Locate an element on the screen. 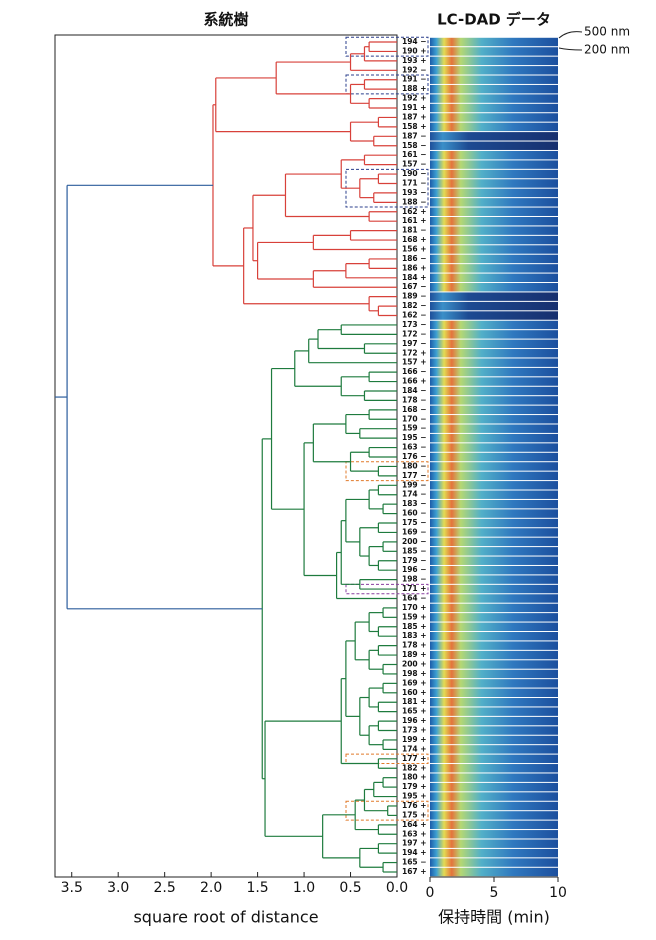 This screenshot has width=656, height=940. leaf-label: 174 − is located at coordinates (414, 494).